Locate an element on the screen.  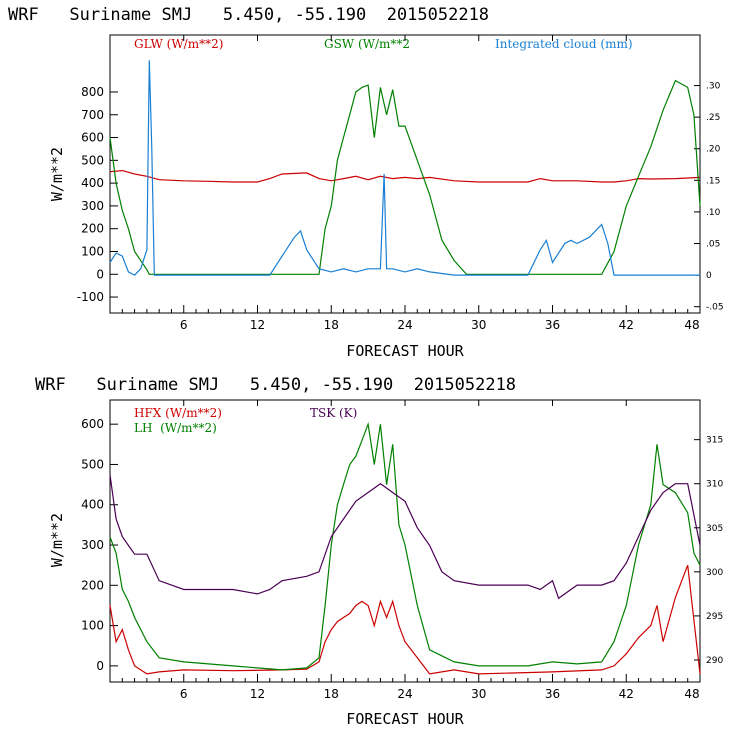
y2-tick-label: .10 is located at coordinates (713, 213).